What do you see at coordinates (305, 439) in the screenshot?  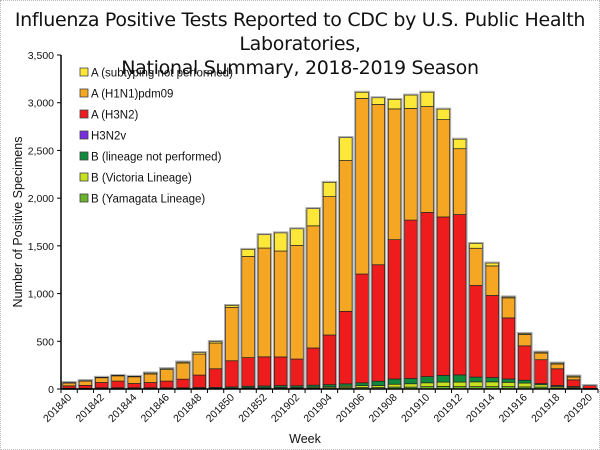 I see `x-axis-title: Week` at bounding box center [305, 439].